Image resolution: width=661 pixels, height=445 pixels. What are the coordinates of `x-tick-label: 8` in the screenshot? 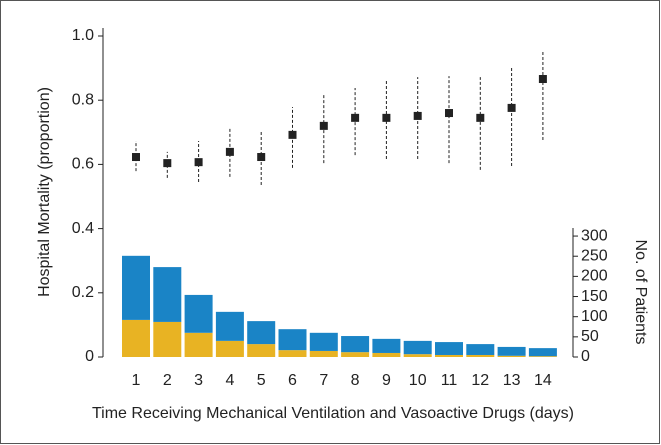 It's located at (355, 380).